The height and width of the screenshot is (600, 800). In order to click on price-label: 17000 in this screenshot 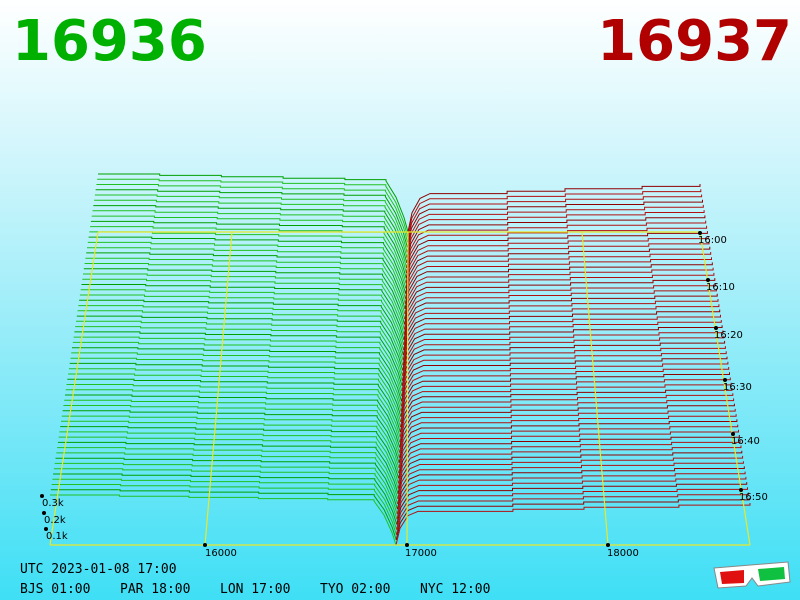, I will do `click(421, 553)`.